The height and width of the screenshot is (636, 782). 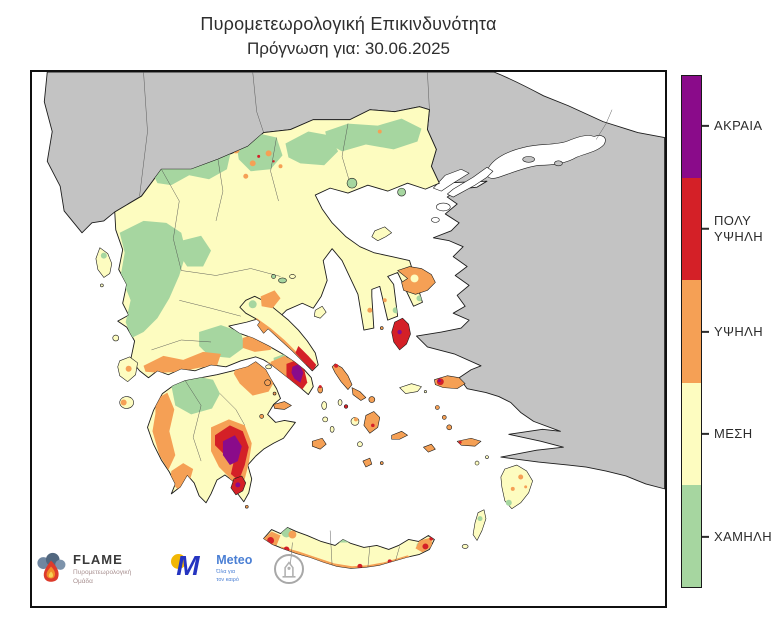 What do you see at coordinates (425, 392) in the screenshot?
I see `fournoi-island` at bounding box center [425, 392].